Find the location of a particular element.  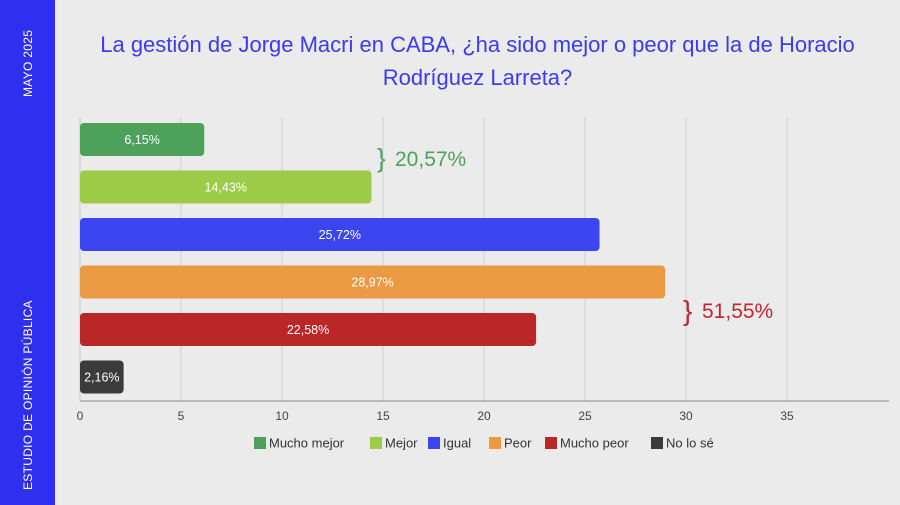

legend-label: Peor is located at coordinates (518, 443).